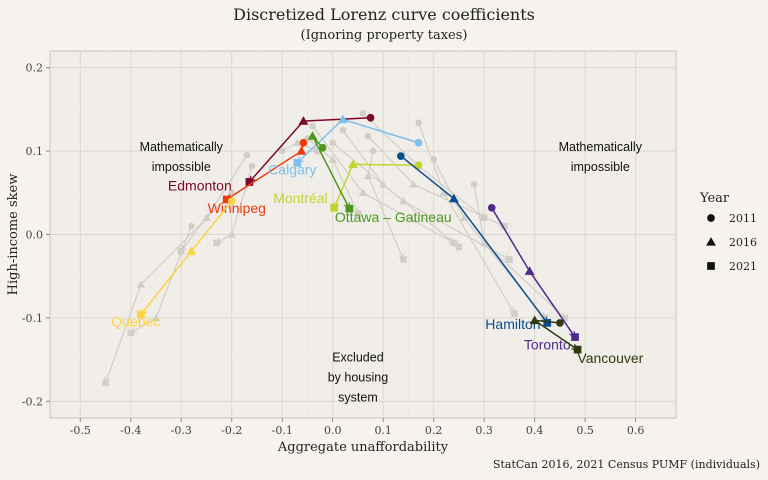 The width and height of the screenshot is (768, 480). What do you see at coordinates (743, 266) in the screenshot?
I see `legend-label: 2021` at bounding box center [743, 266].